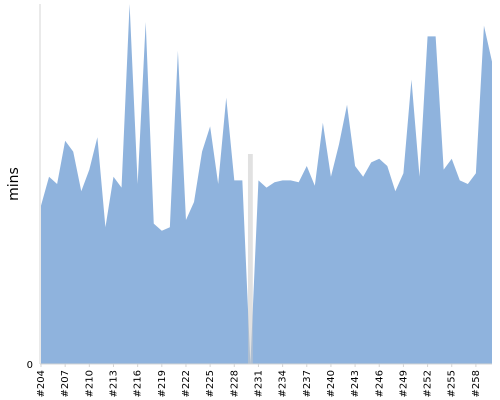 This screenshot has width=500, height=400. What do you see at coordinates (113, 383) in the screenshot?
I see `x-tick-label: #213` at bounding box center [113, 383].